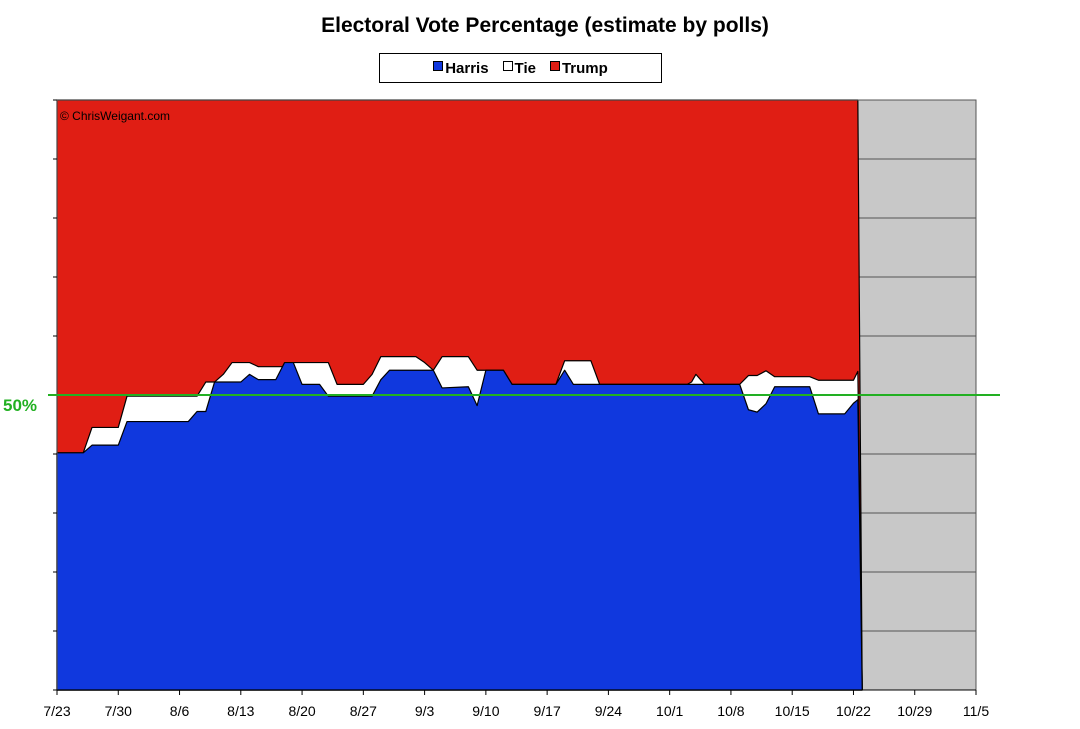  I want to click on legend-swatch-trump, so click(554, 66).